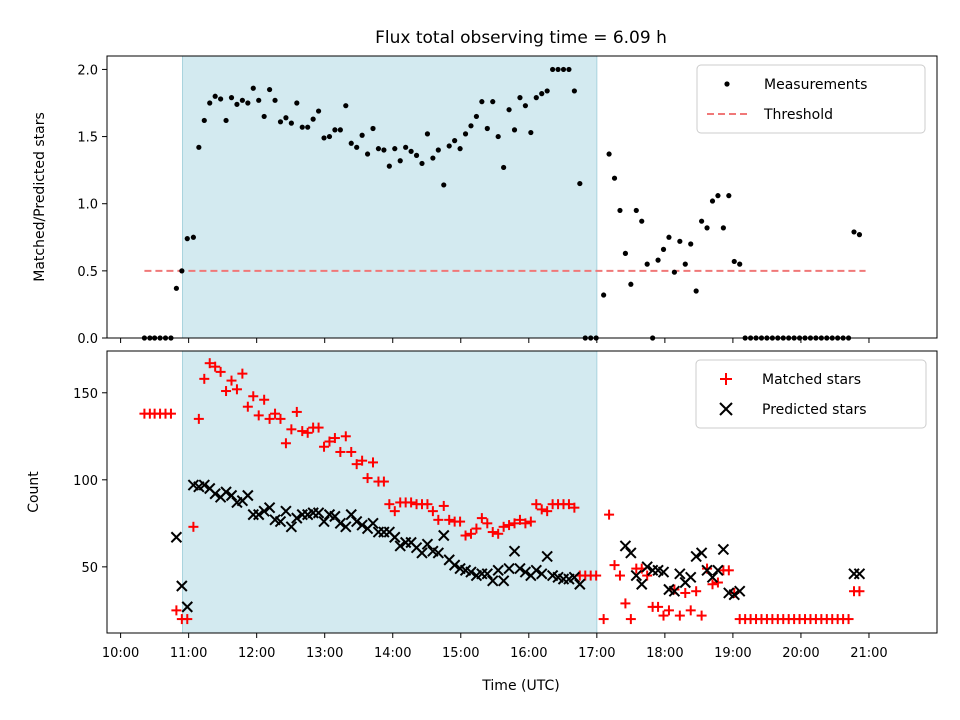 The width and height of the screenshot is (960, 720). Describe the element at coordinates (256, 653) in the screenshot. I see `x-tick-label: 12:00` at that location.